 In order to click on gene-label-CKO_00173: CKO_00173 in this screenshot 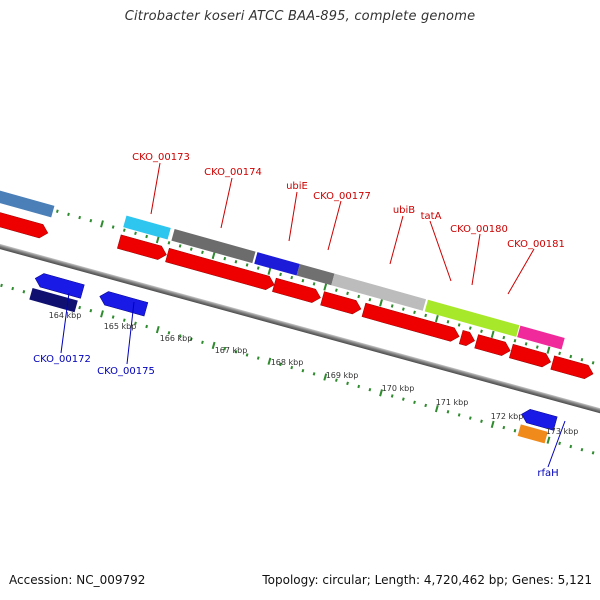, I will do `click(161, 157)`.